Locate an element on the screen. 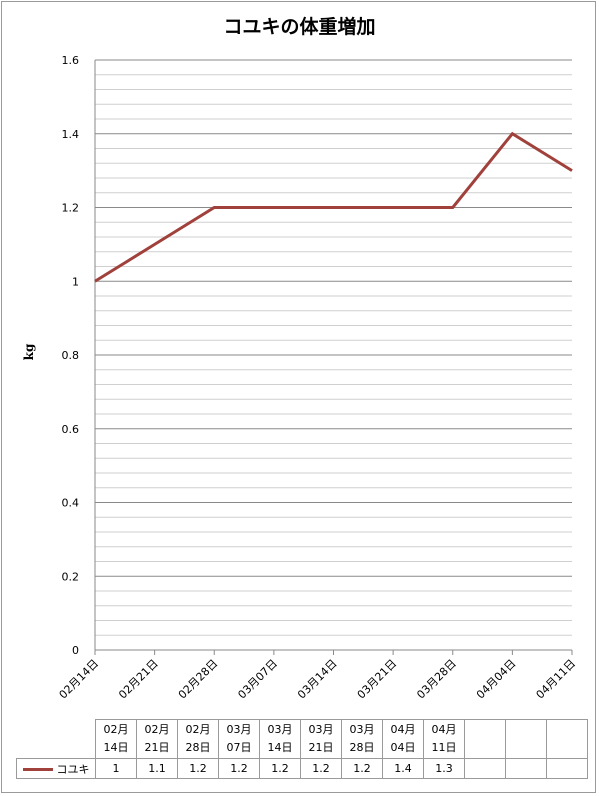  y-tick-label: 1.4 is located at coordinates (71, 134).